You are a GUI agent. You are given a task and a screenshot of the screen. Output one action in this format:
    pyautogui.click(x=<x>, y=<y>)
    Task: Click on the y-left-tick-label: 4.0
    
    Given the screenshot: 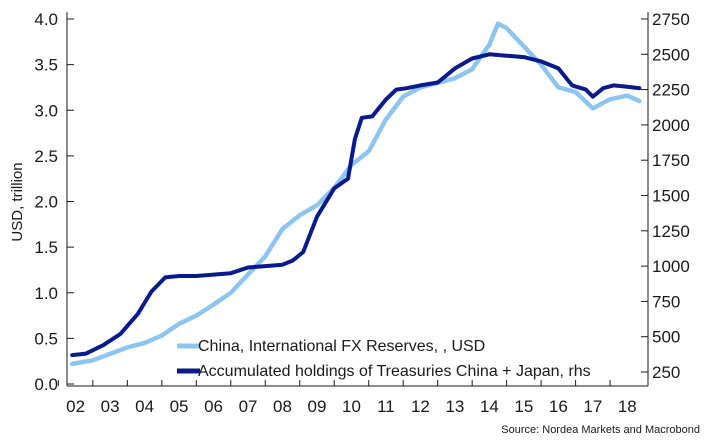 What is the action you would take?
    pyautogui.click(x=46, y=19)
    